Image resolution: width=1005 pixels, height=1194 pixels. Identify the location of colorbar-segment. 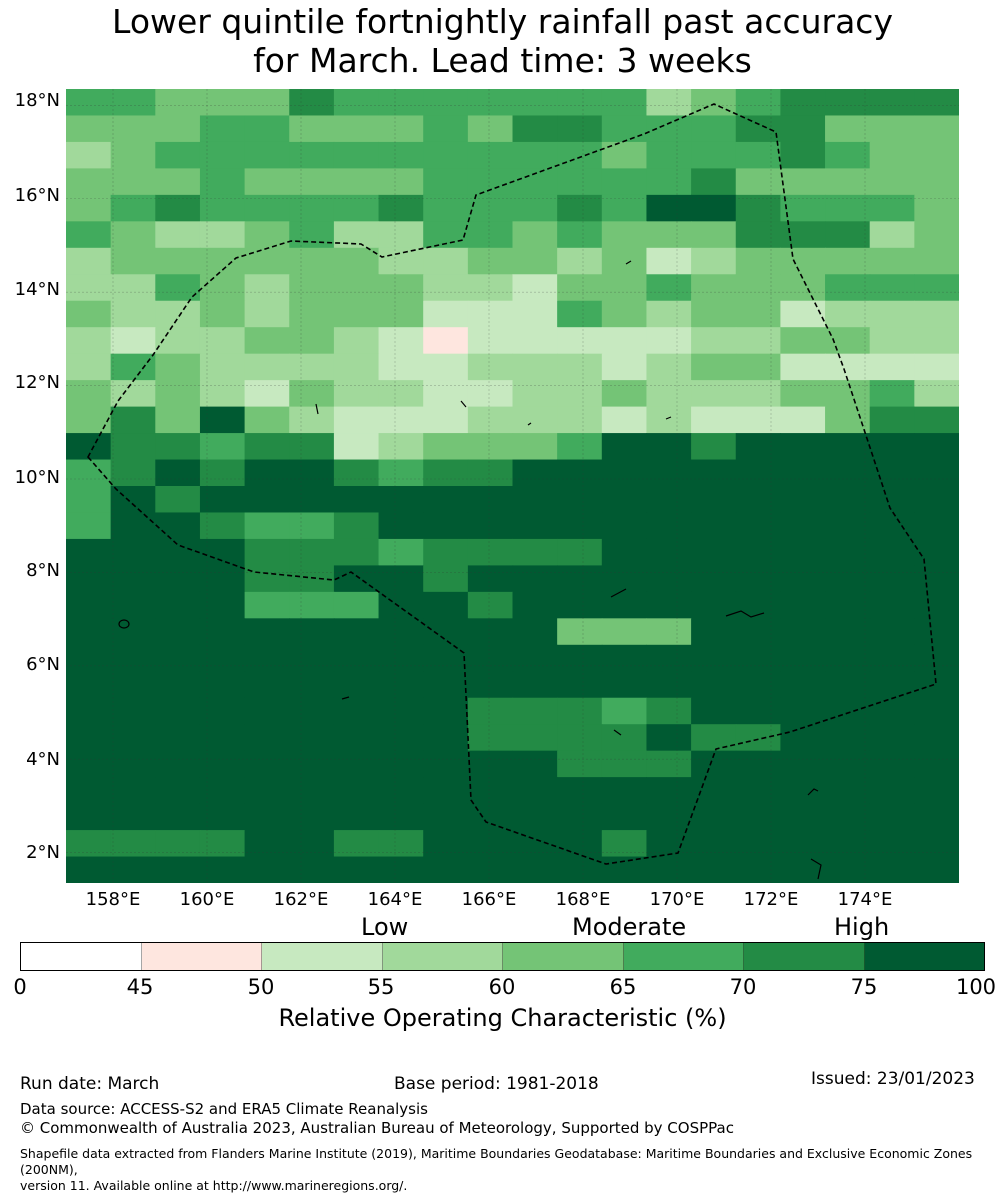
(442, 956).